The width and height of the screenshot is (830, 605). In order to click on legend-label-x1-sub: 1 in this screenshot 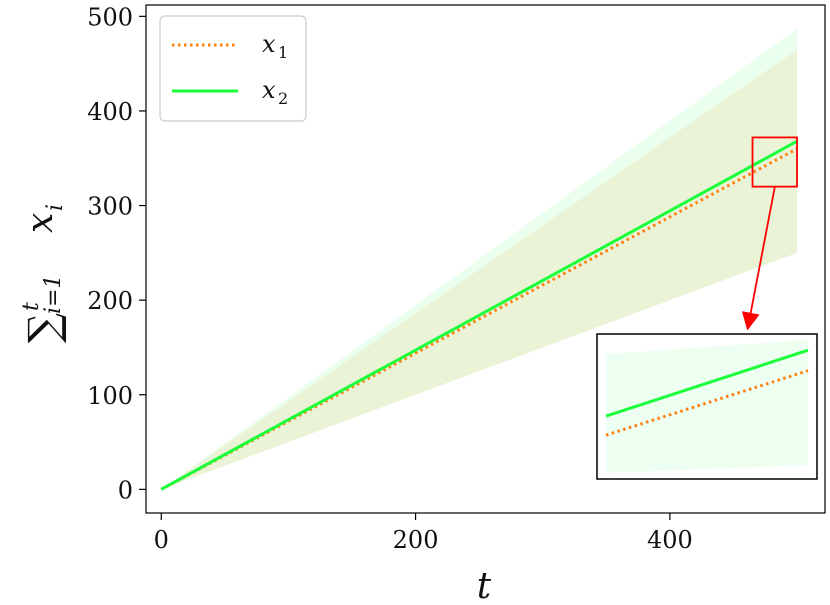, I will do `click(283, 52)`.